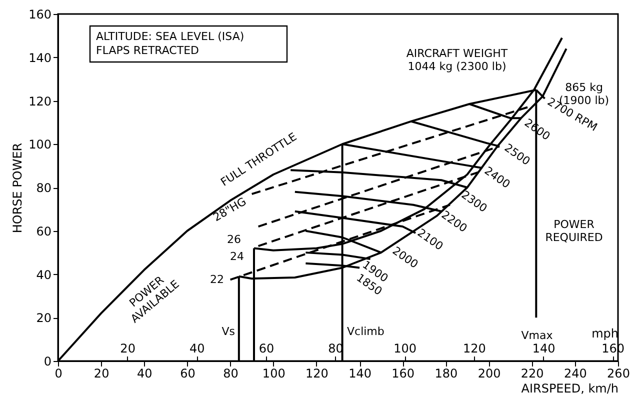  I want to click on x-tick-label: 180, so click(446, 373).